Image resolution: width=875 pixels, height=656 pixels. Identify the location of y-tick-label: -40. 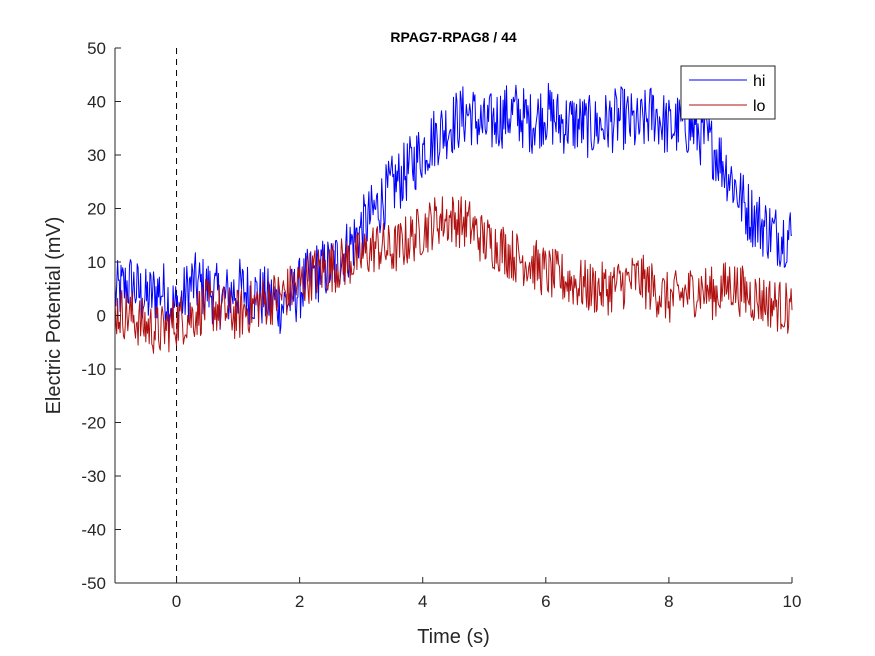
(93, 530).